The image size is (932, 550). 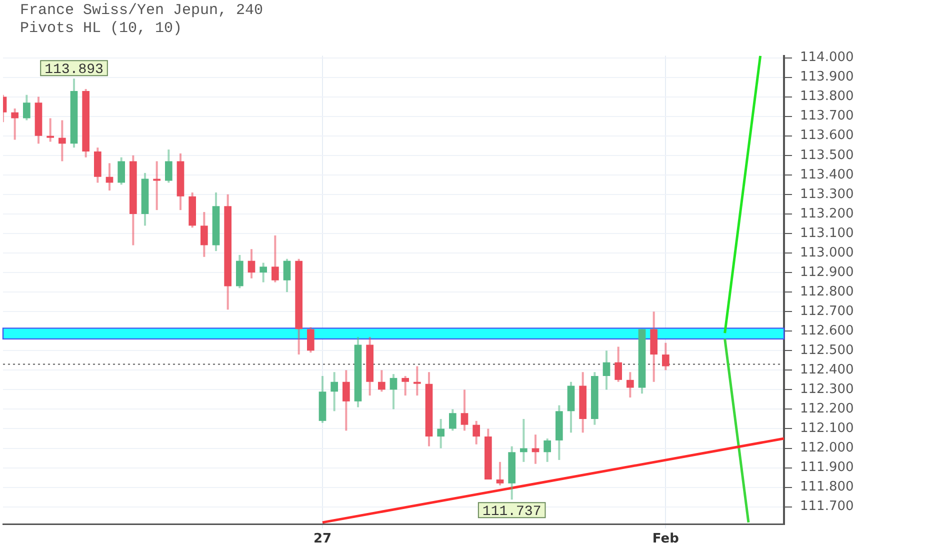 What do you see at coordinates (827, 233) in the screenshot?
I see `y-tick-label: 113.100` at bounding box center [827, 233].